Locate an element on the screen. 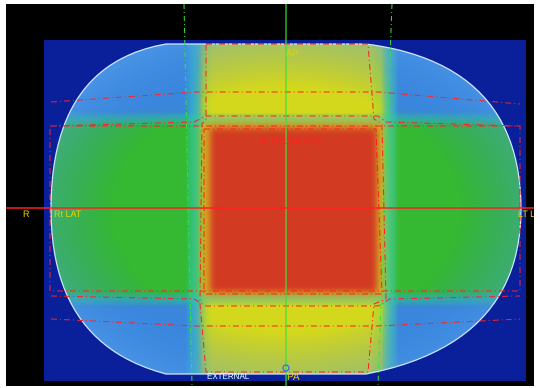  orientation-label-right: R is located at coordinates (26, 214).